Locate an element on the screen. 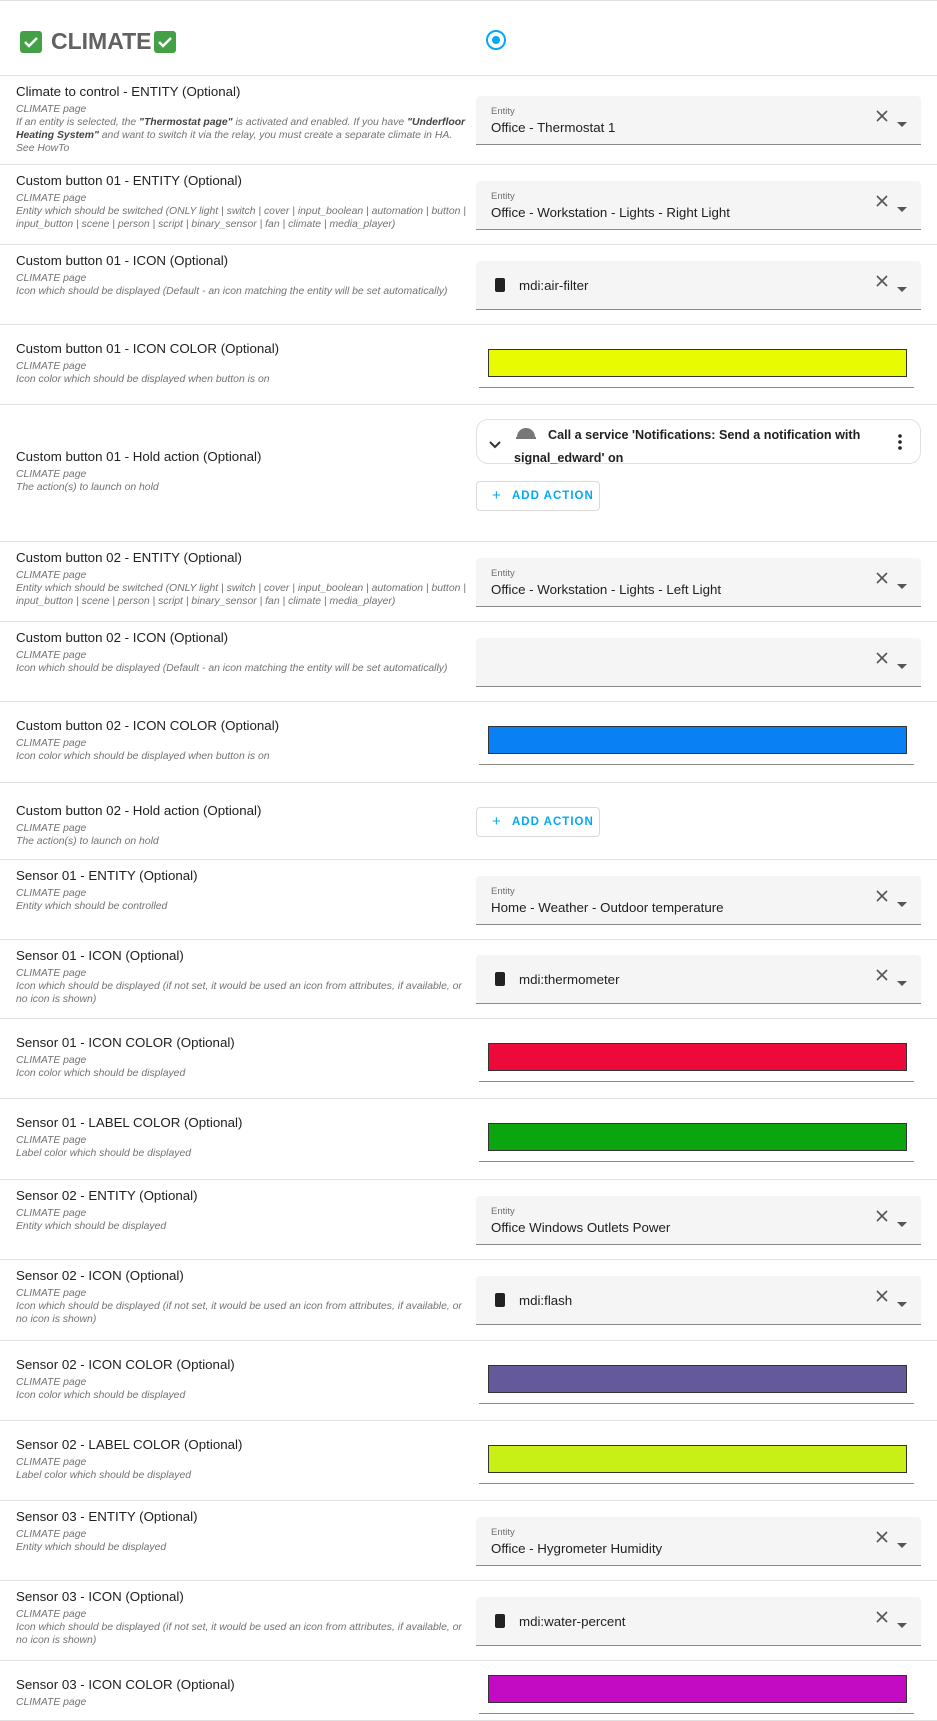 This screenshot has height=1721, width=937. radio-button is located at coordinates (496, 40).